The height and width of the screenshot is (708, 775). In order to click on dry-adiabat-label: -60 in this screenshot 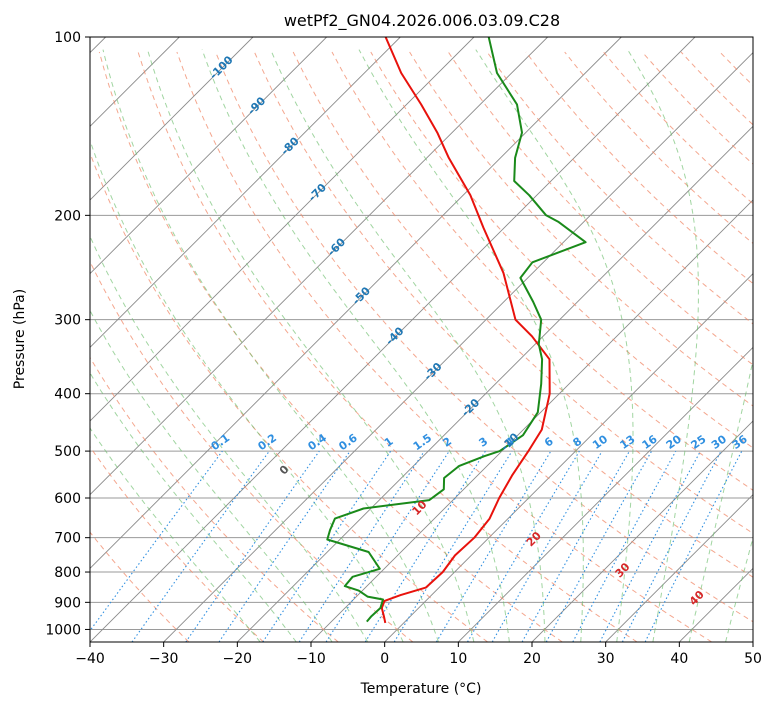, I will do `click(336, 246)`.